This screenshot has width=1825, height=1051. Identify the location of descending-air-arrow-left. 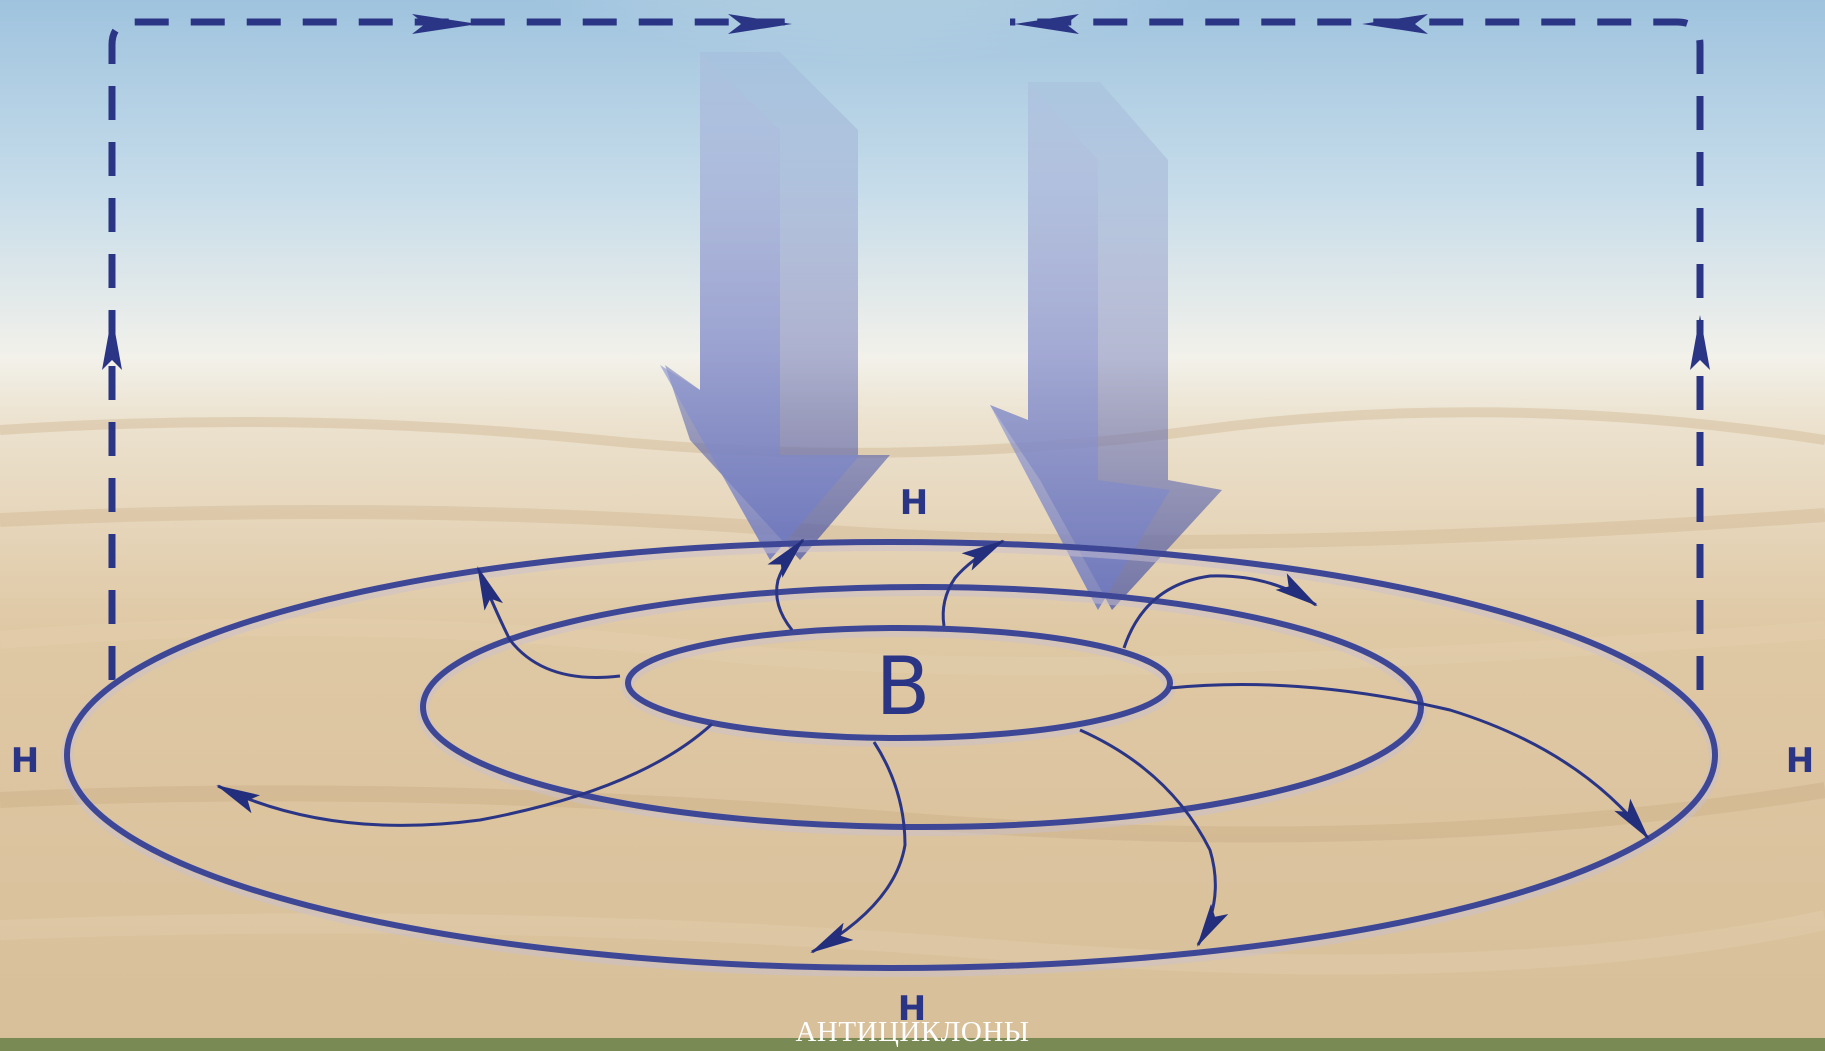
(775, 306).